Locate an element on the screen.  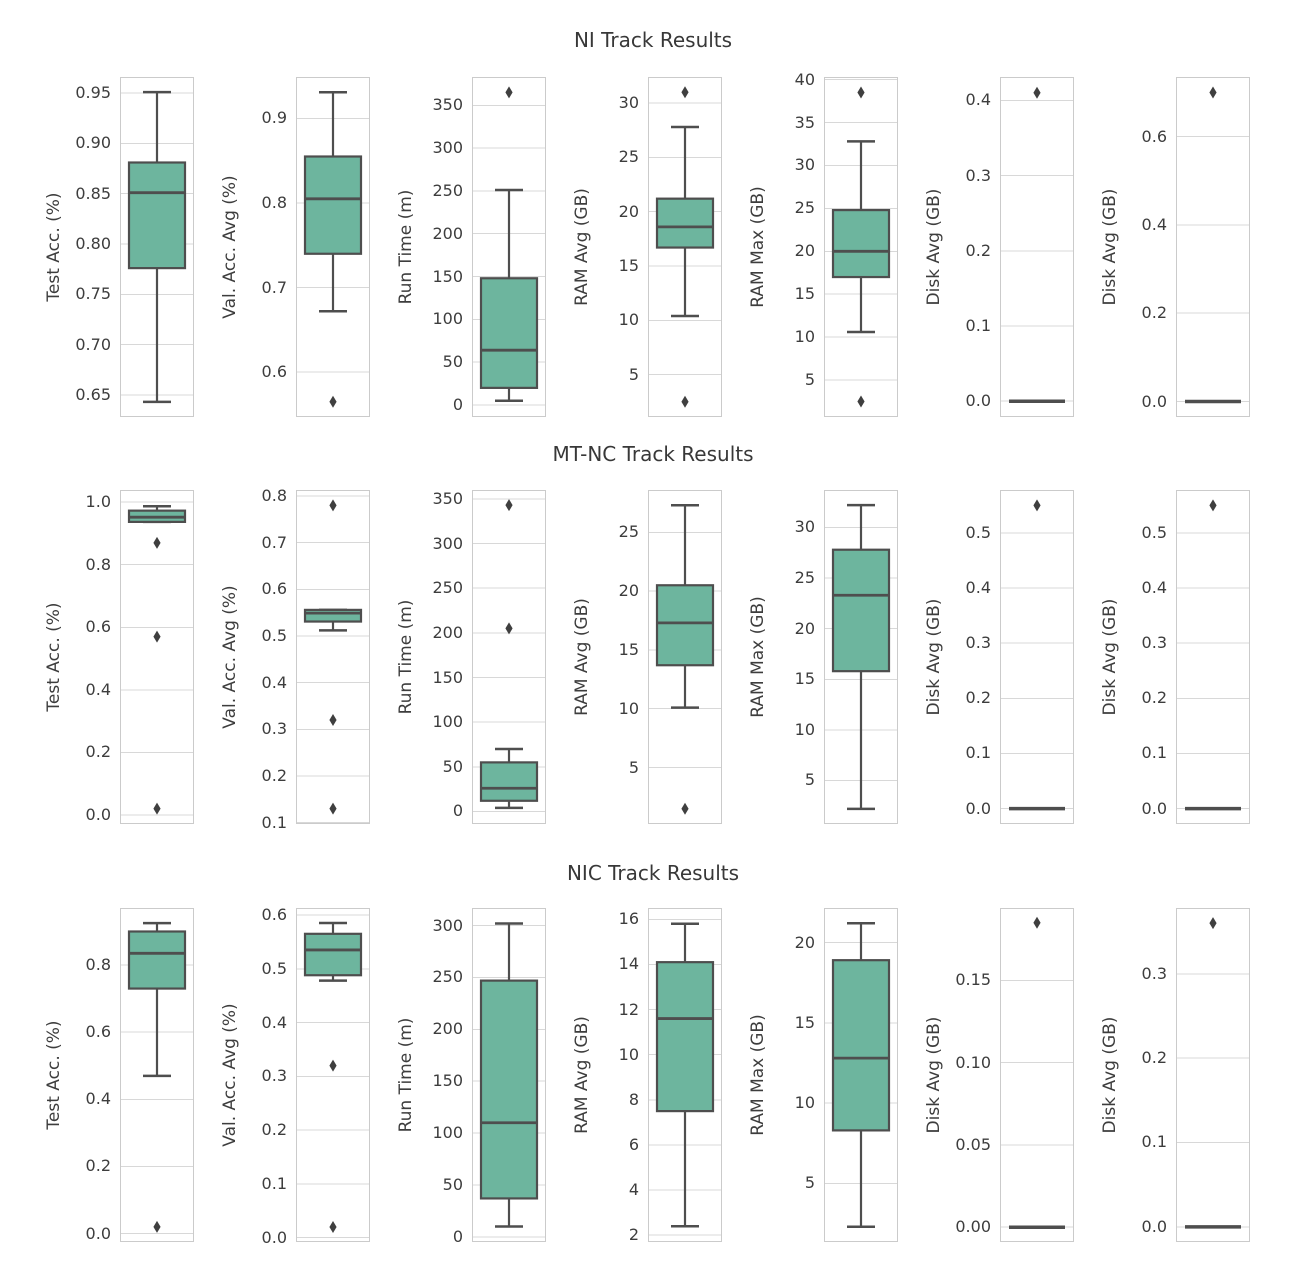
y-tick-label: 0.85 is located at coordinates (93, 193).